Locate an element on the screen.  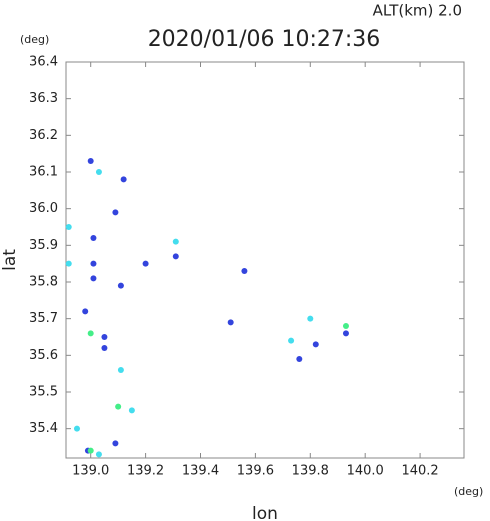
y-tick-label: 35.7 is located at coordinates (43, 318).